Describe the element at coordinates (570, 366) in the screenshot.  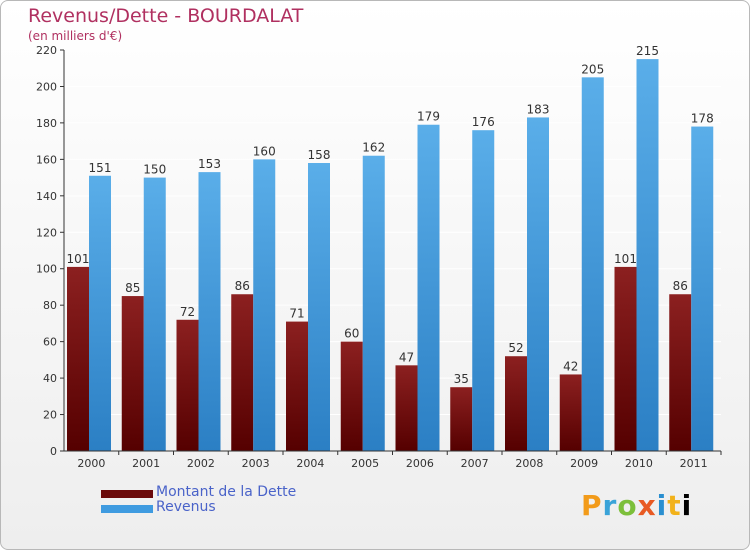
I see `data-label-dette: 42` at that location.